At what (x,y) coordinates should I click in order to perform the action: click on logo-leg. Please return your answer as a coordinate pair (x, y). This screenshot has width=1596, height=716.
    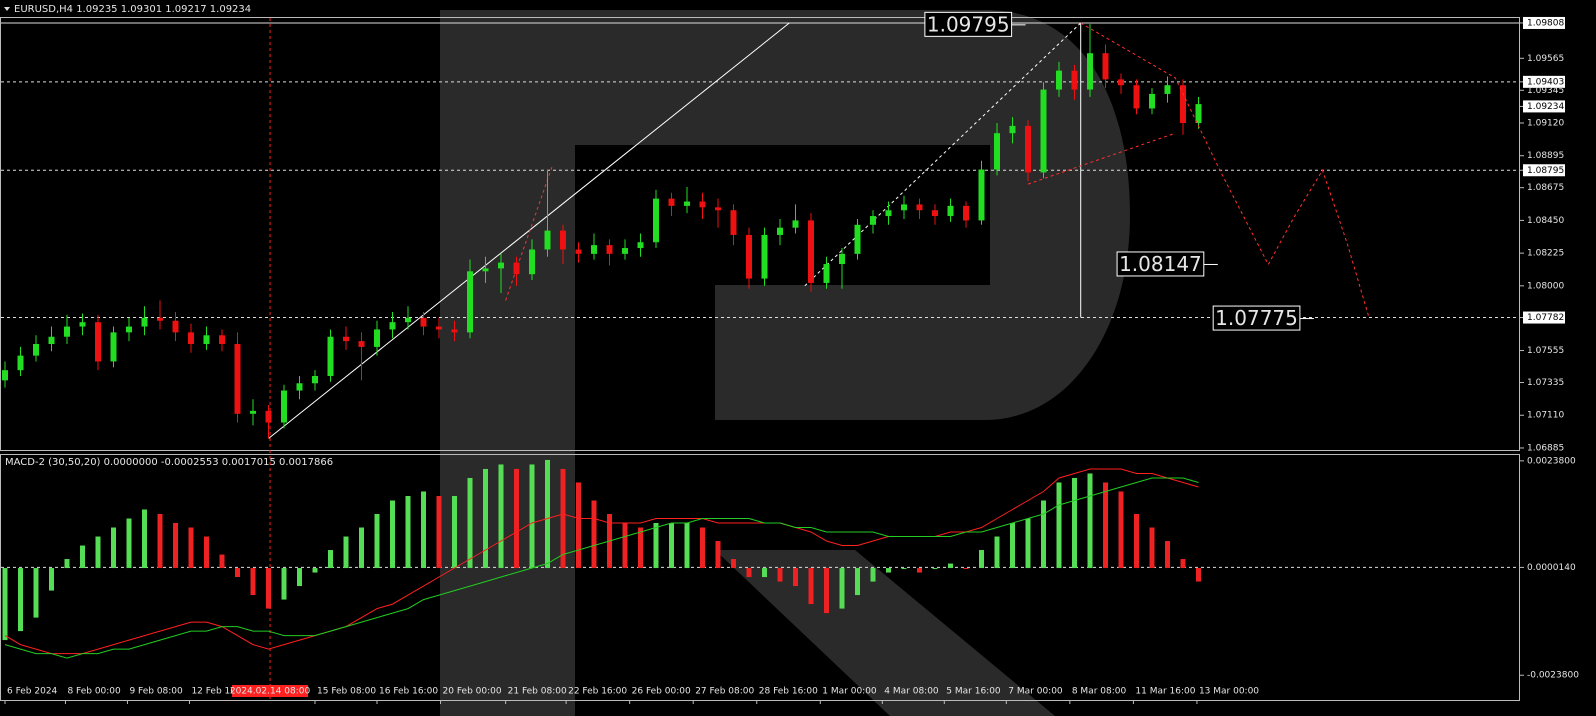
    Looking at the image, I should click on (885, 633).